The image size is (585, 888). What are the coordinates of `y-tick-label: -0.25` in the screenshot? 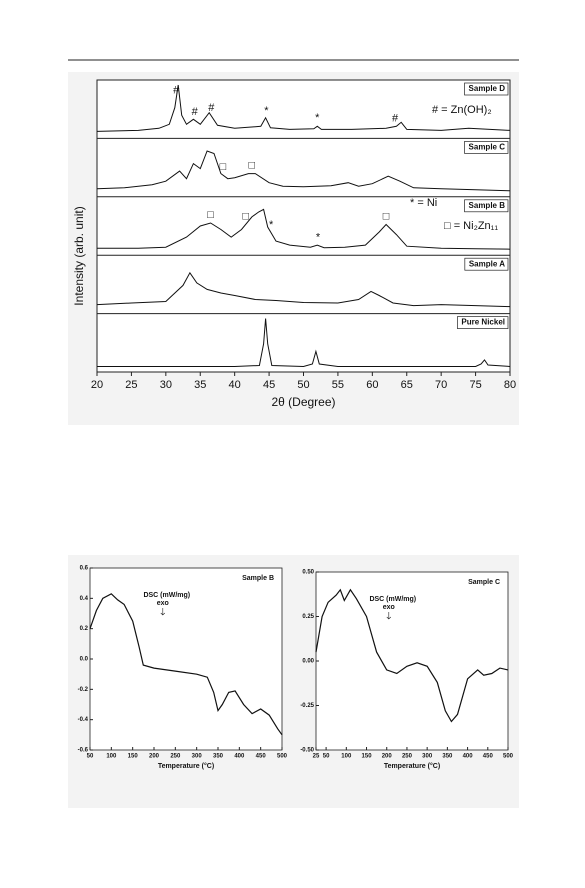 It's located at (307, 706).